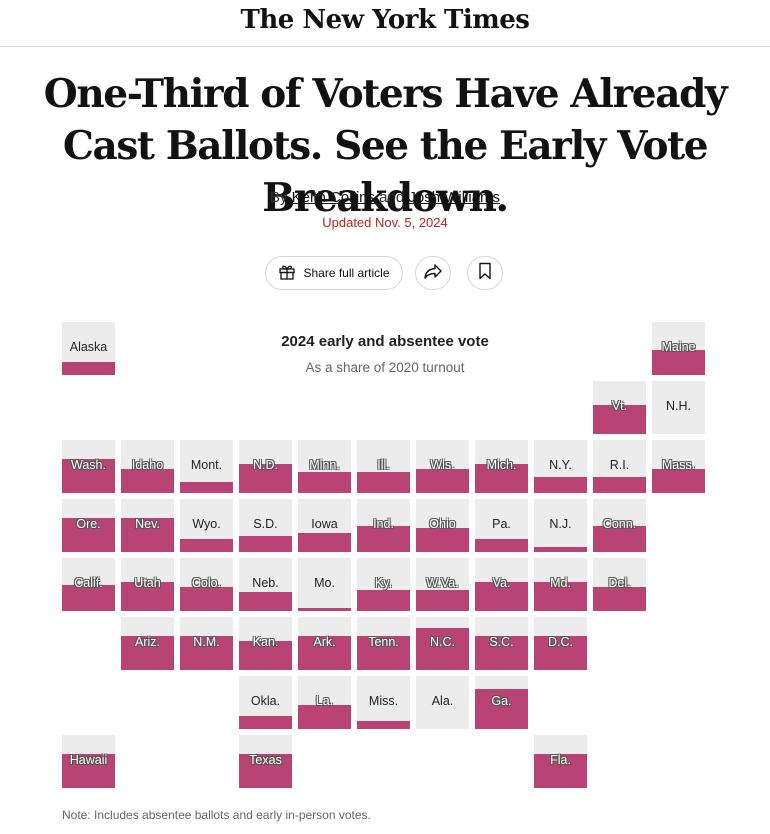 Image resolution: width=770 pixels, height=834 pixels. I want to click on state-label: Tenn., so click(383, 642).